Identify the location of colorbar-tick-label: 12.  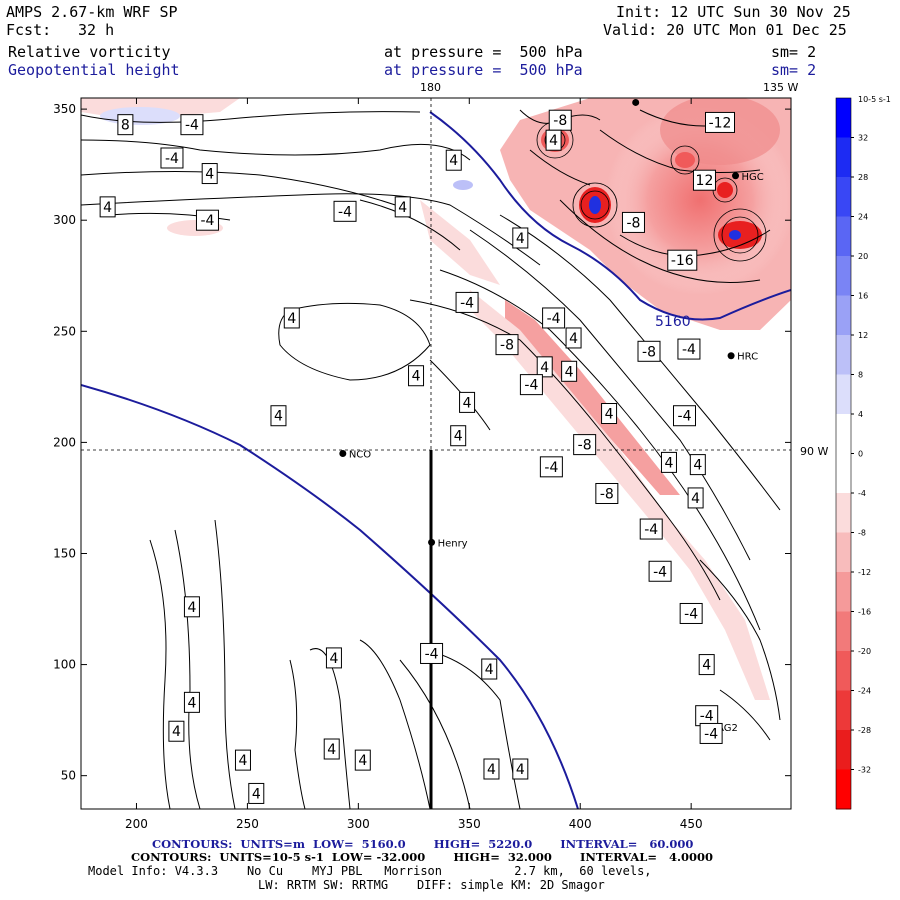
(863, 335).